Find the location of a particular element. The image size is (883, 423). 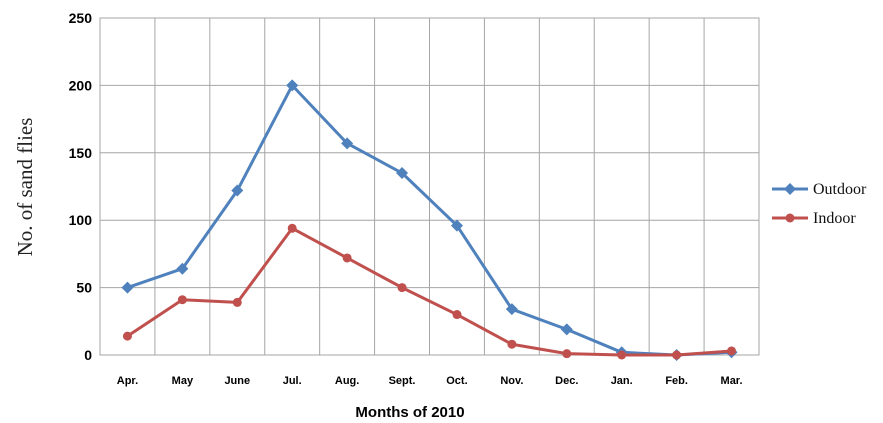

y-tick-label: 0 is located at coordinates (88, 355).